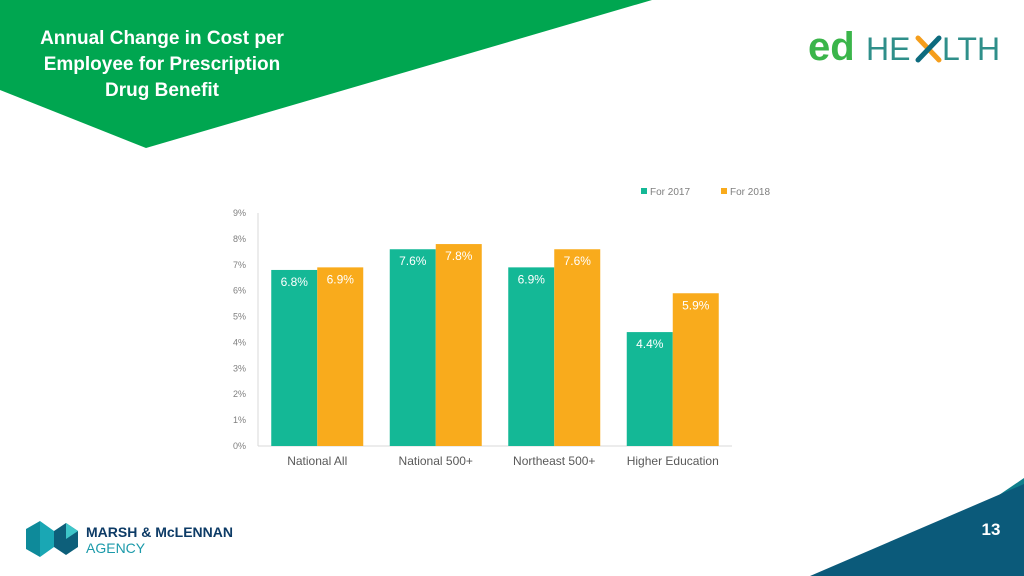  I want to click on y-tick-label: 3%, so click(239, 368).